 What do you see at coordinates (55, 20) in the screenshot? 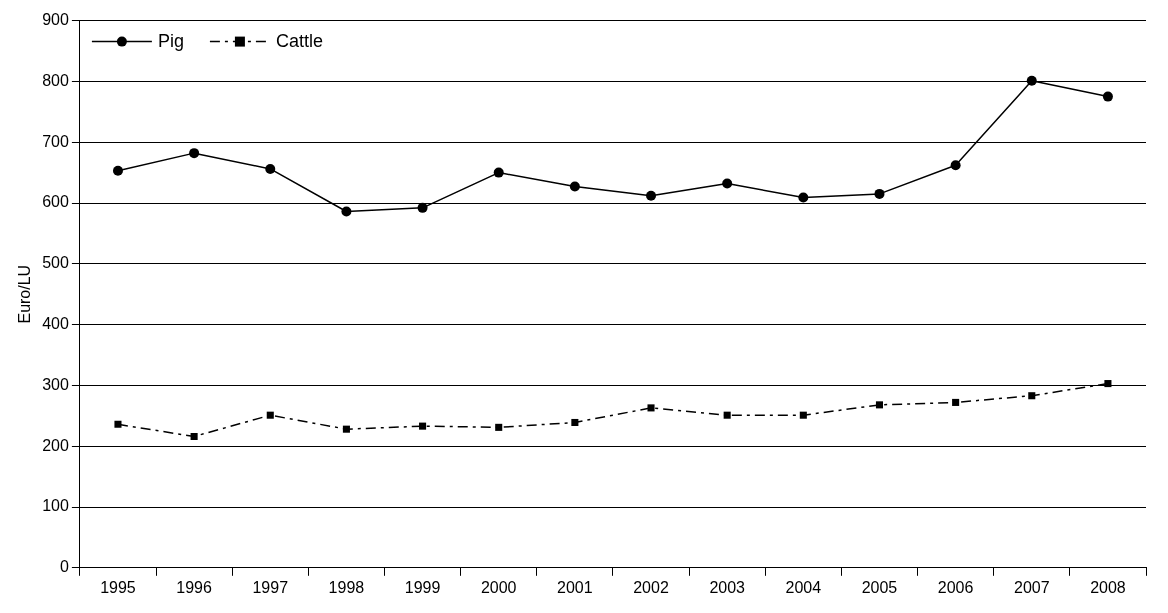
I see `y-tick-label: 900` at bounding box center [55, 20].